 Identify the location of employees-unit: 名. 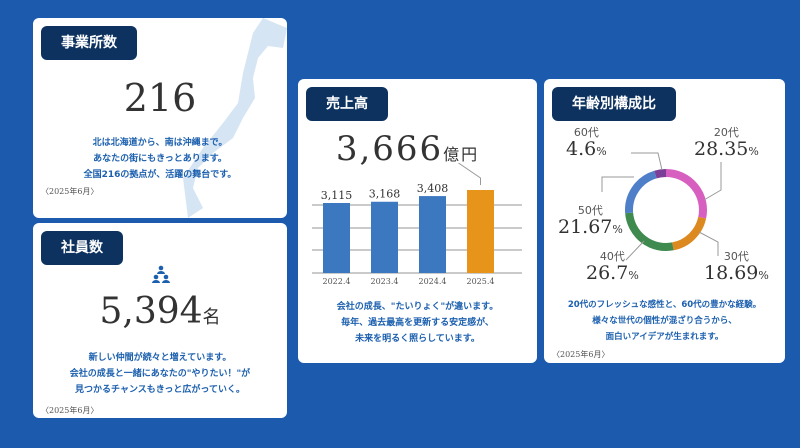
(211, 317).